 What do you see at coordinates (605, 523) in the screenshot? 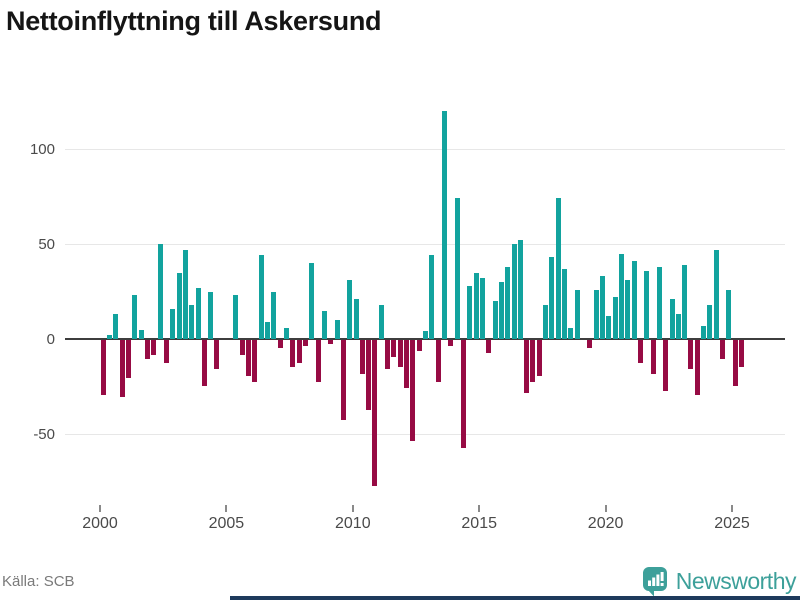
I see `x-axis-tick-label: 2020` at bounding box center [605, 523].